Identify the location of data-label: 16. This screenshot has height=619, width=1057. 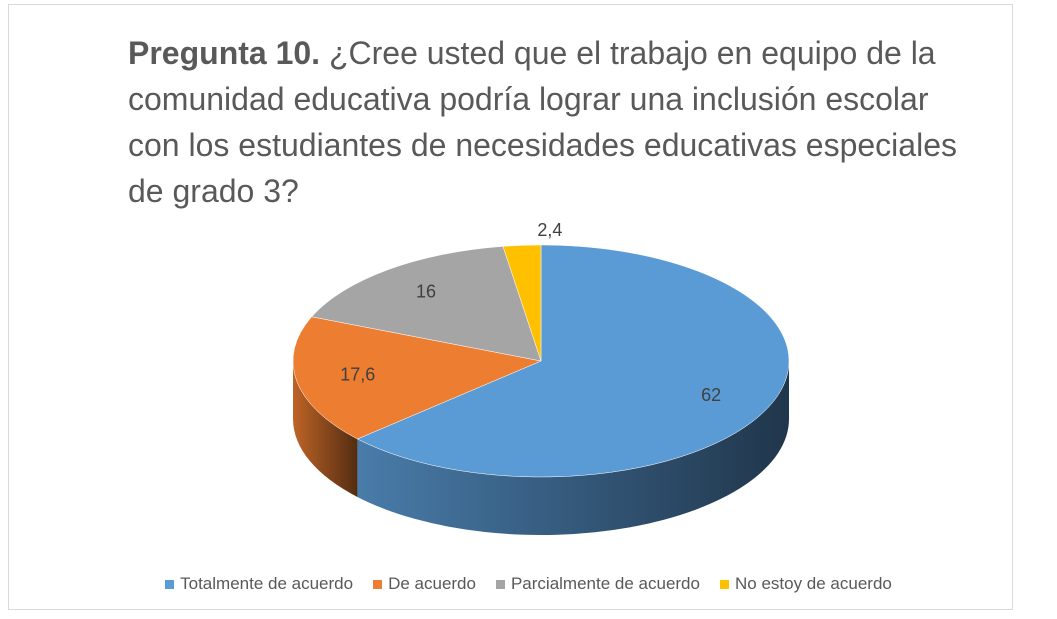
(426, 291).